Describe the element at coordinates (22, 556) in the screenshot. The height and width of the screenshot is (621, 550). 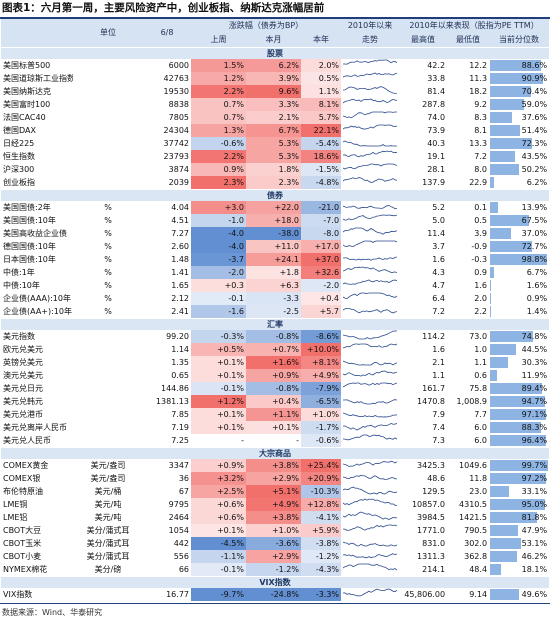
I see `asset-name: CBOT小麦` at that location.